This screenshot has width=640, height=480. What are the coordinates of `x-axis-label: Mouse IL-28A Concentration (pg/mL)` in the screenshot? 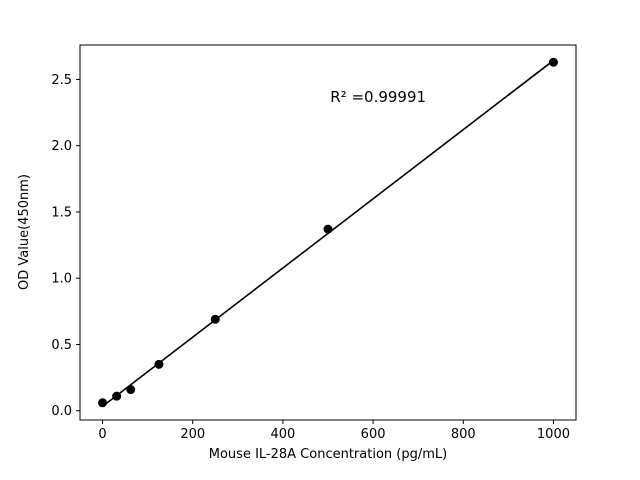 It's located at (328, 454).